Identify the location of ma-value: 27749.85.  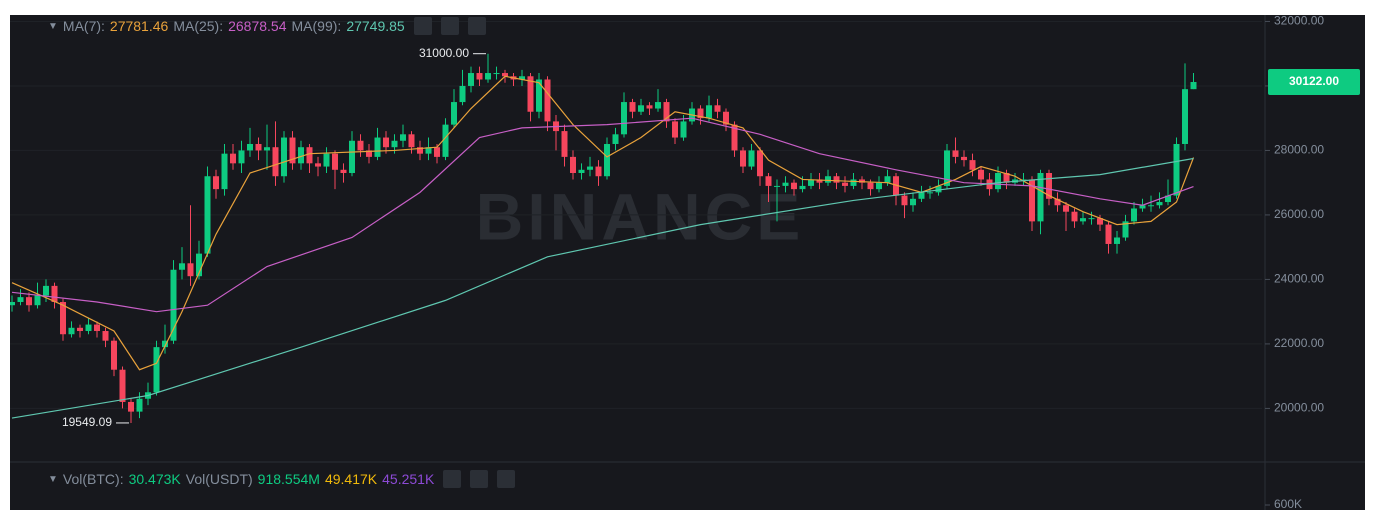
(375, 26).